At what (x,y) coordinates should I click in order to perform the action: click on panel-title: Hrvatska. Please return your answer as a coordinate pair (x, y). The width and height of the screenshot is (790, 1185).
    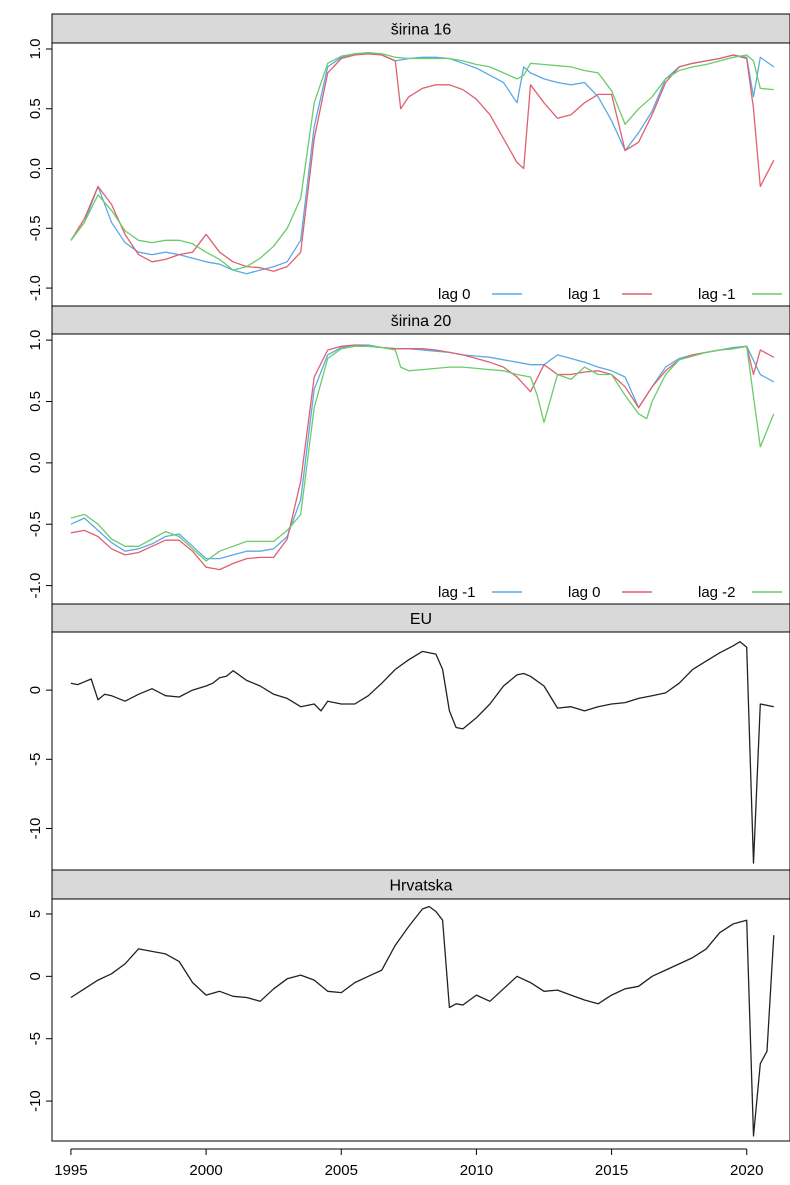
    Looking at the image, I should click on (420, 886).